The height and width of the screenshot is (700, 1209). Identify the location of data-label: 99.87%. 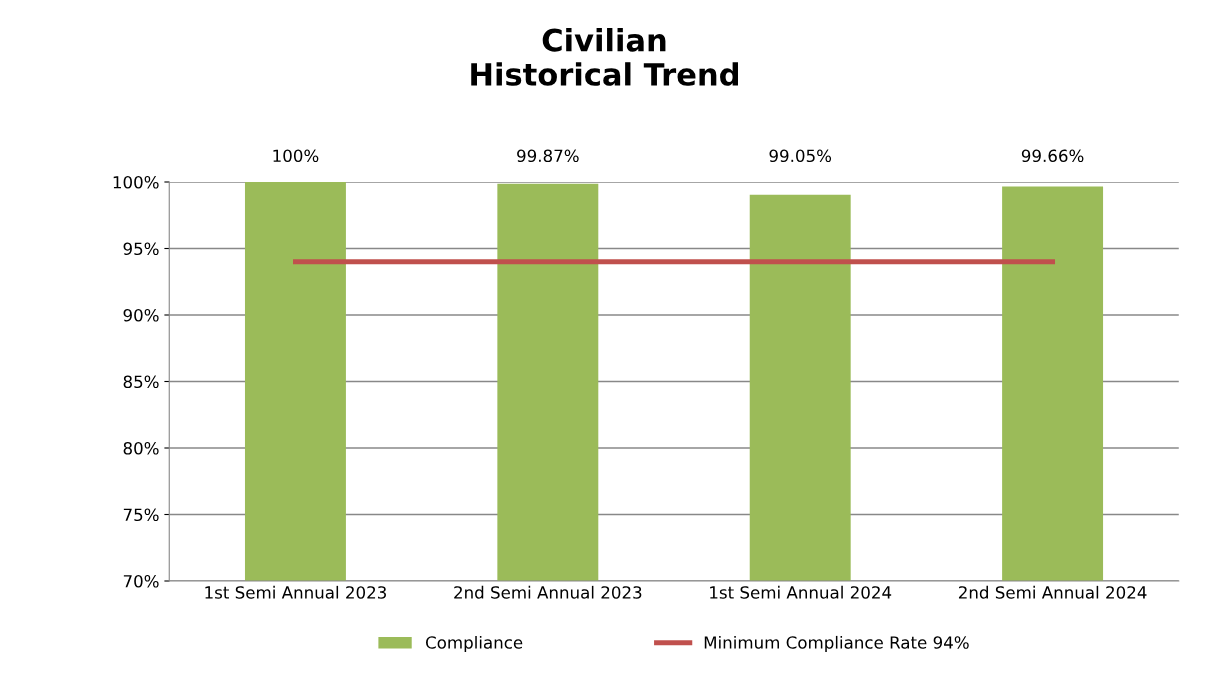
(548, 156).